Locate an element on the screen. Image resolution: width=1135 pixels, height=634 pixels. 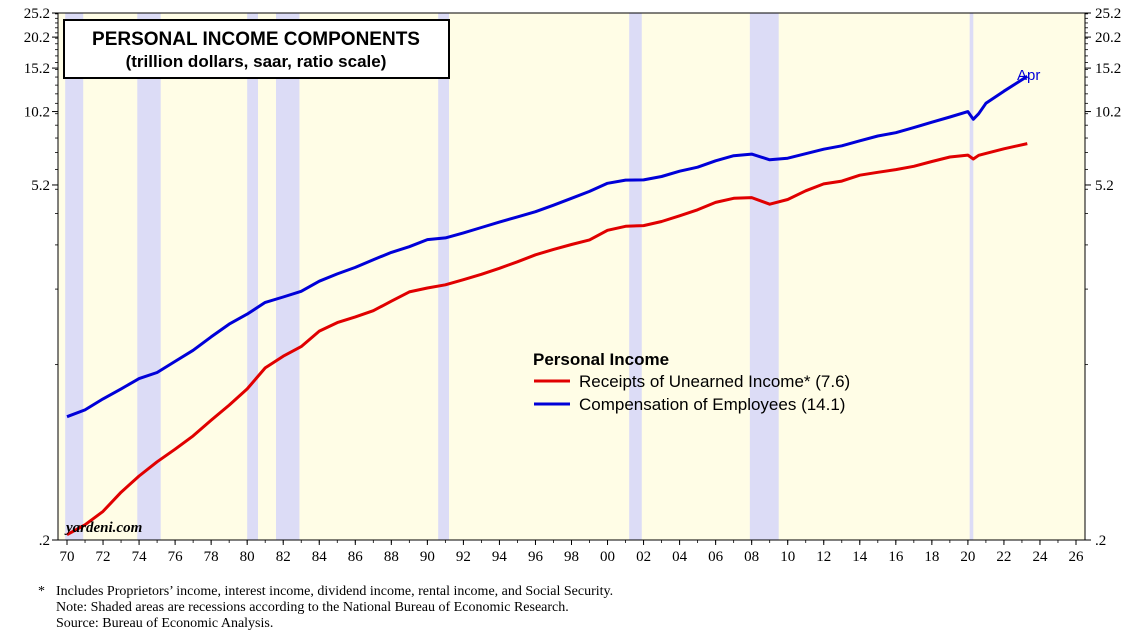
y-tick-label-left: 5.2 is located at coordinates (40, 186).